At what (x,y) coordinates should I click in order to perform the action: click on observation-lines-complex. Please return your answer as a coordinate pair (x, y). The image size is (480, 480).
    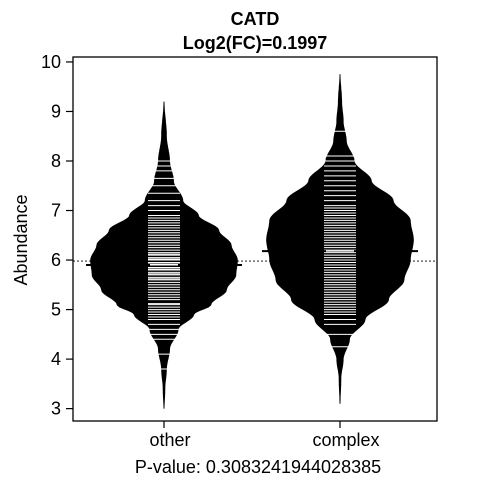
    Looking at the image, I should click on (340, 239).